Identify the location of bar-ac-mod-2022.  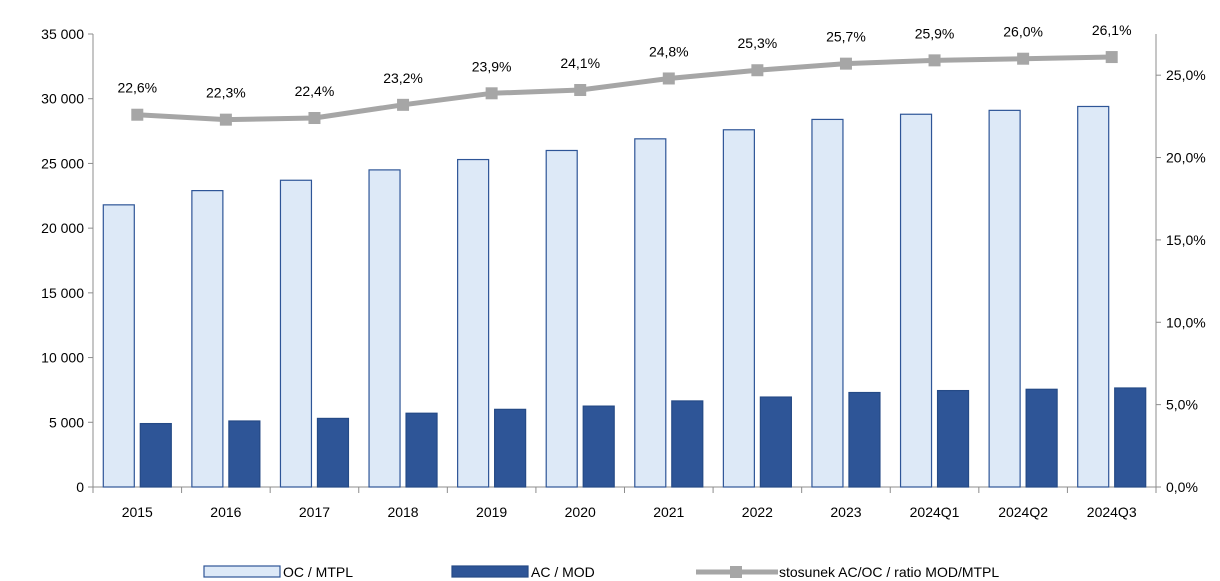
(775, 442).